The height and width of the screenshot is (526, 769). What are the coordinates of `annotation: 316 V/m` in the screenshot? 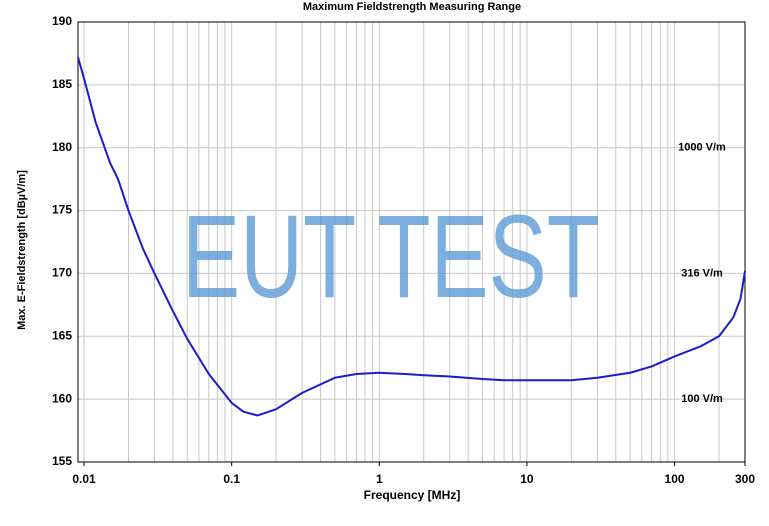 It's located at (702, 273).